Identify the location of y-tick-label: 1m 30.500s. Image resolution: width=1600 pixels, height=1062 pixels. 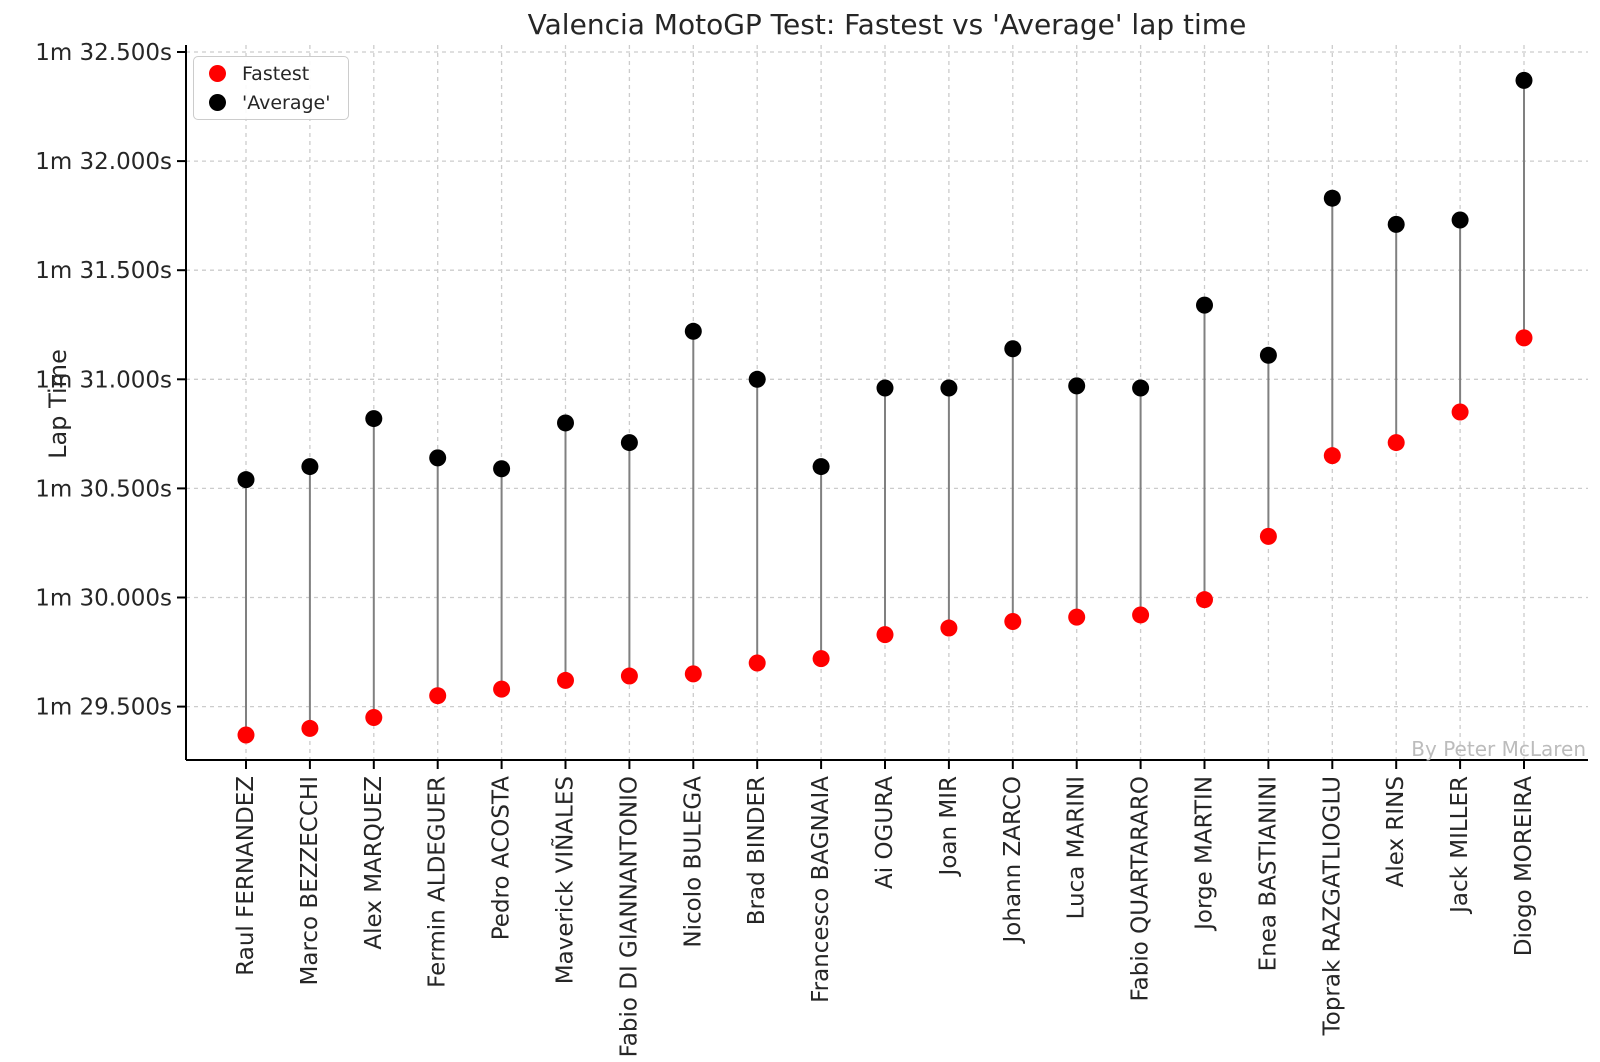
(103, 489).